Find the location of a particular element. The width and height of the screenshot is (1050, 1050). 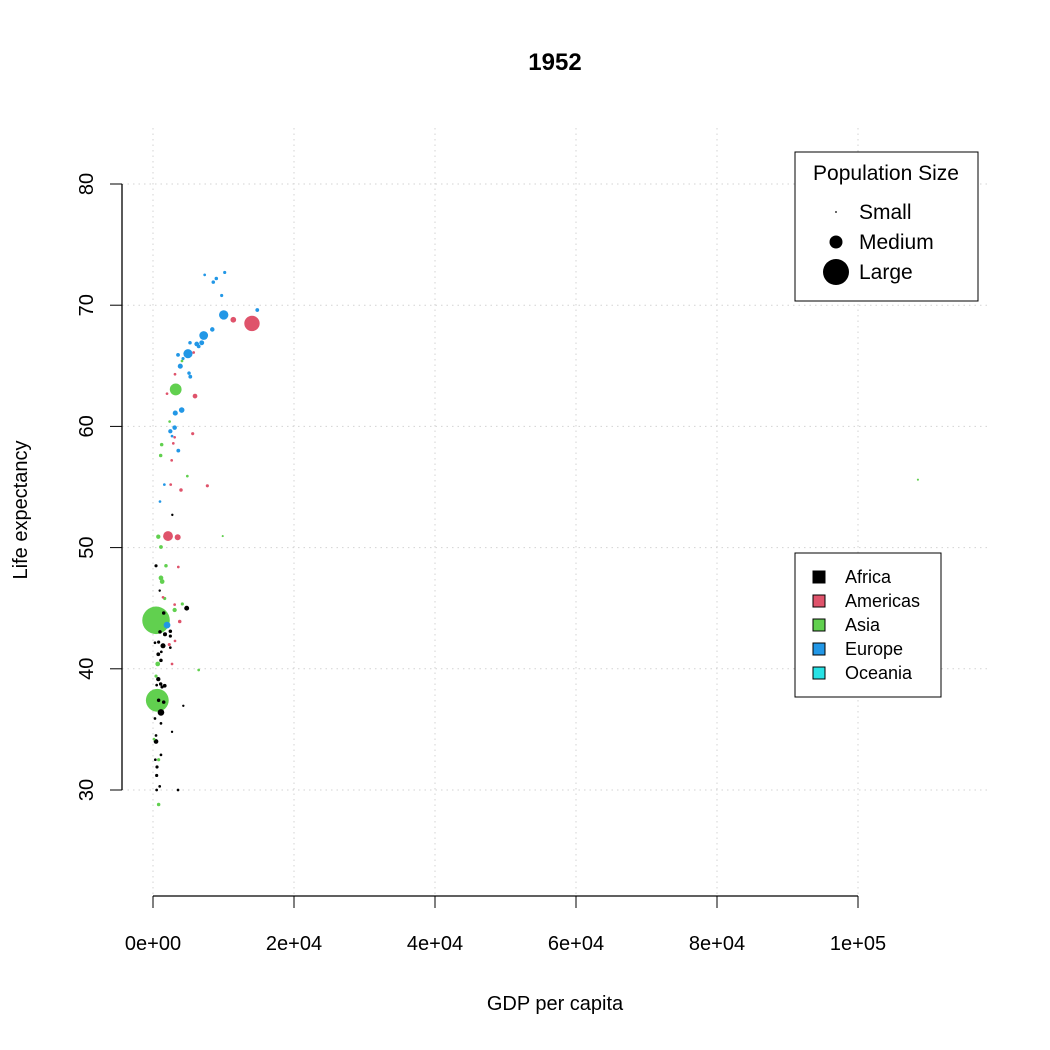

size-legend-small-label: Small is located at coordinates (885, 212).